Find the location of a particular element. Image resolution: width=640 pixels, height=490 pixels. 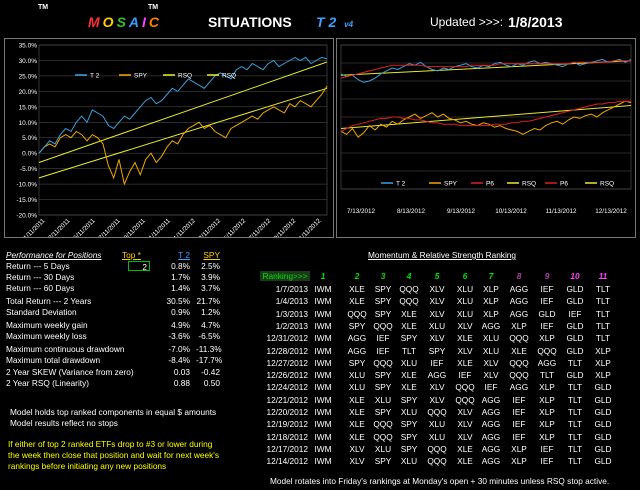

legend-label: P6 is located at coordinates (490, 184).